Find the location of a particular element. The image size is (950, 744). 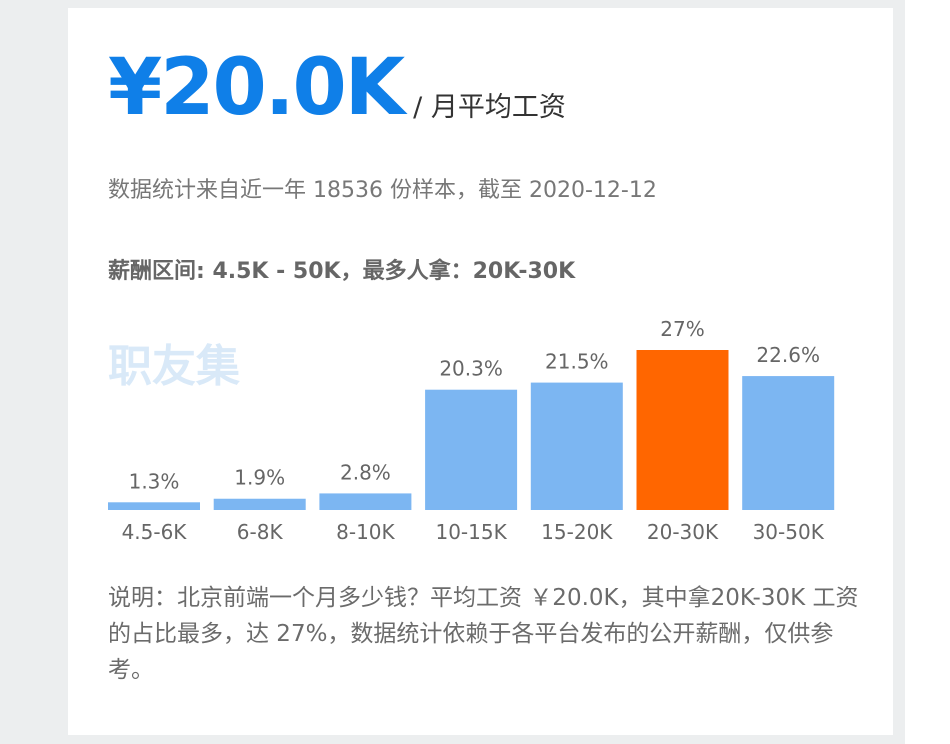

bar-6-8K is located at coordinates (259, 504).